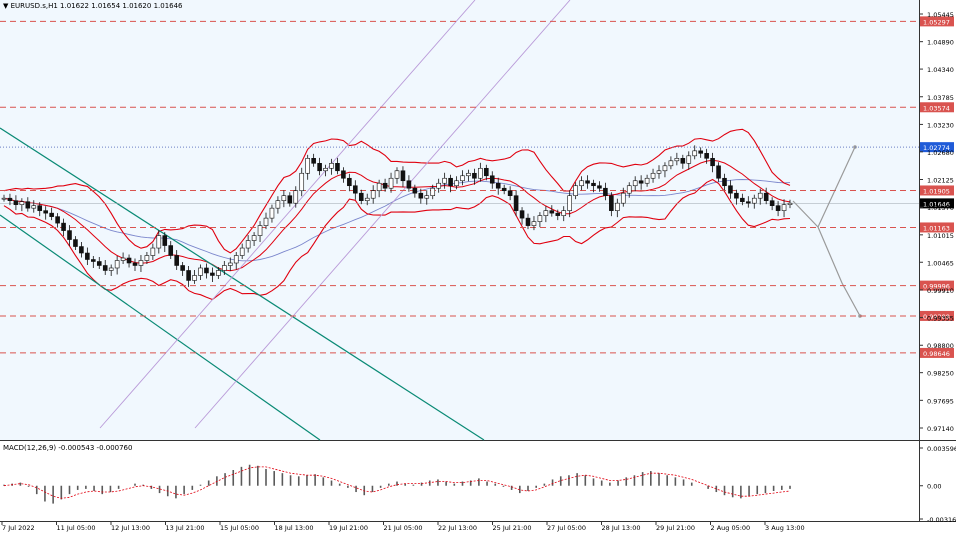 Image resolution: width=956 pixels, height=539 pixels. What do you see at coordinates (934, 487) in the screenshot?
I see `macd-tick-label: 0.00` at bounding box center [934, 487].